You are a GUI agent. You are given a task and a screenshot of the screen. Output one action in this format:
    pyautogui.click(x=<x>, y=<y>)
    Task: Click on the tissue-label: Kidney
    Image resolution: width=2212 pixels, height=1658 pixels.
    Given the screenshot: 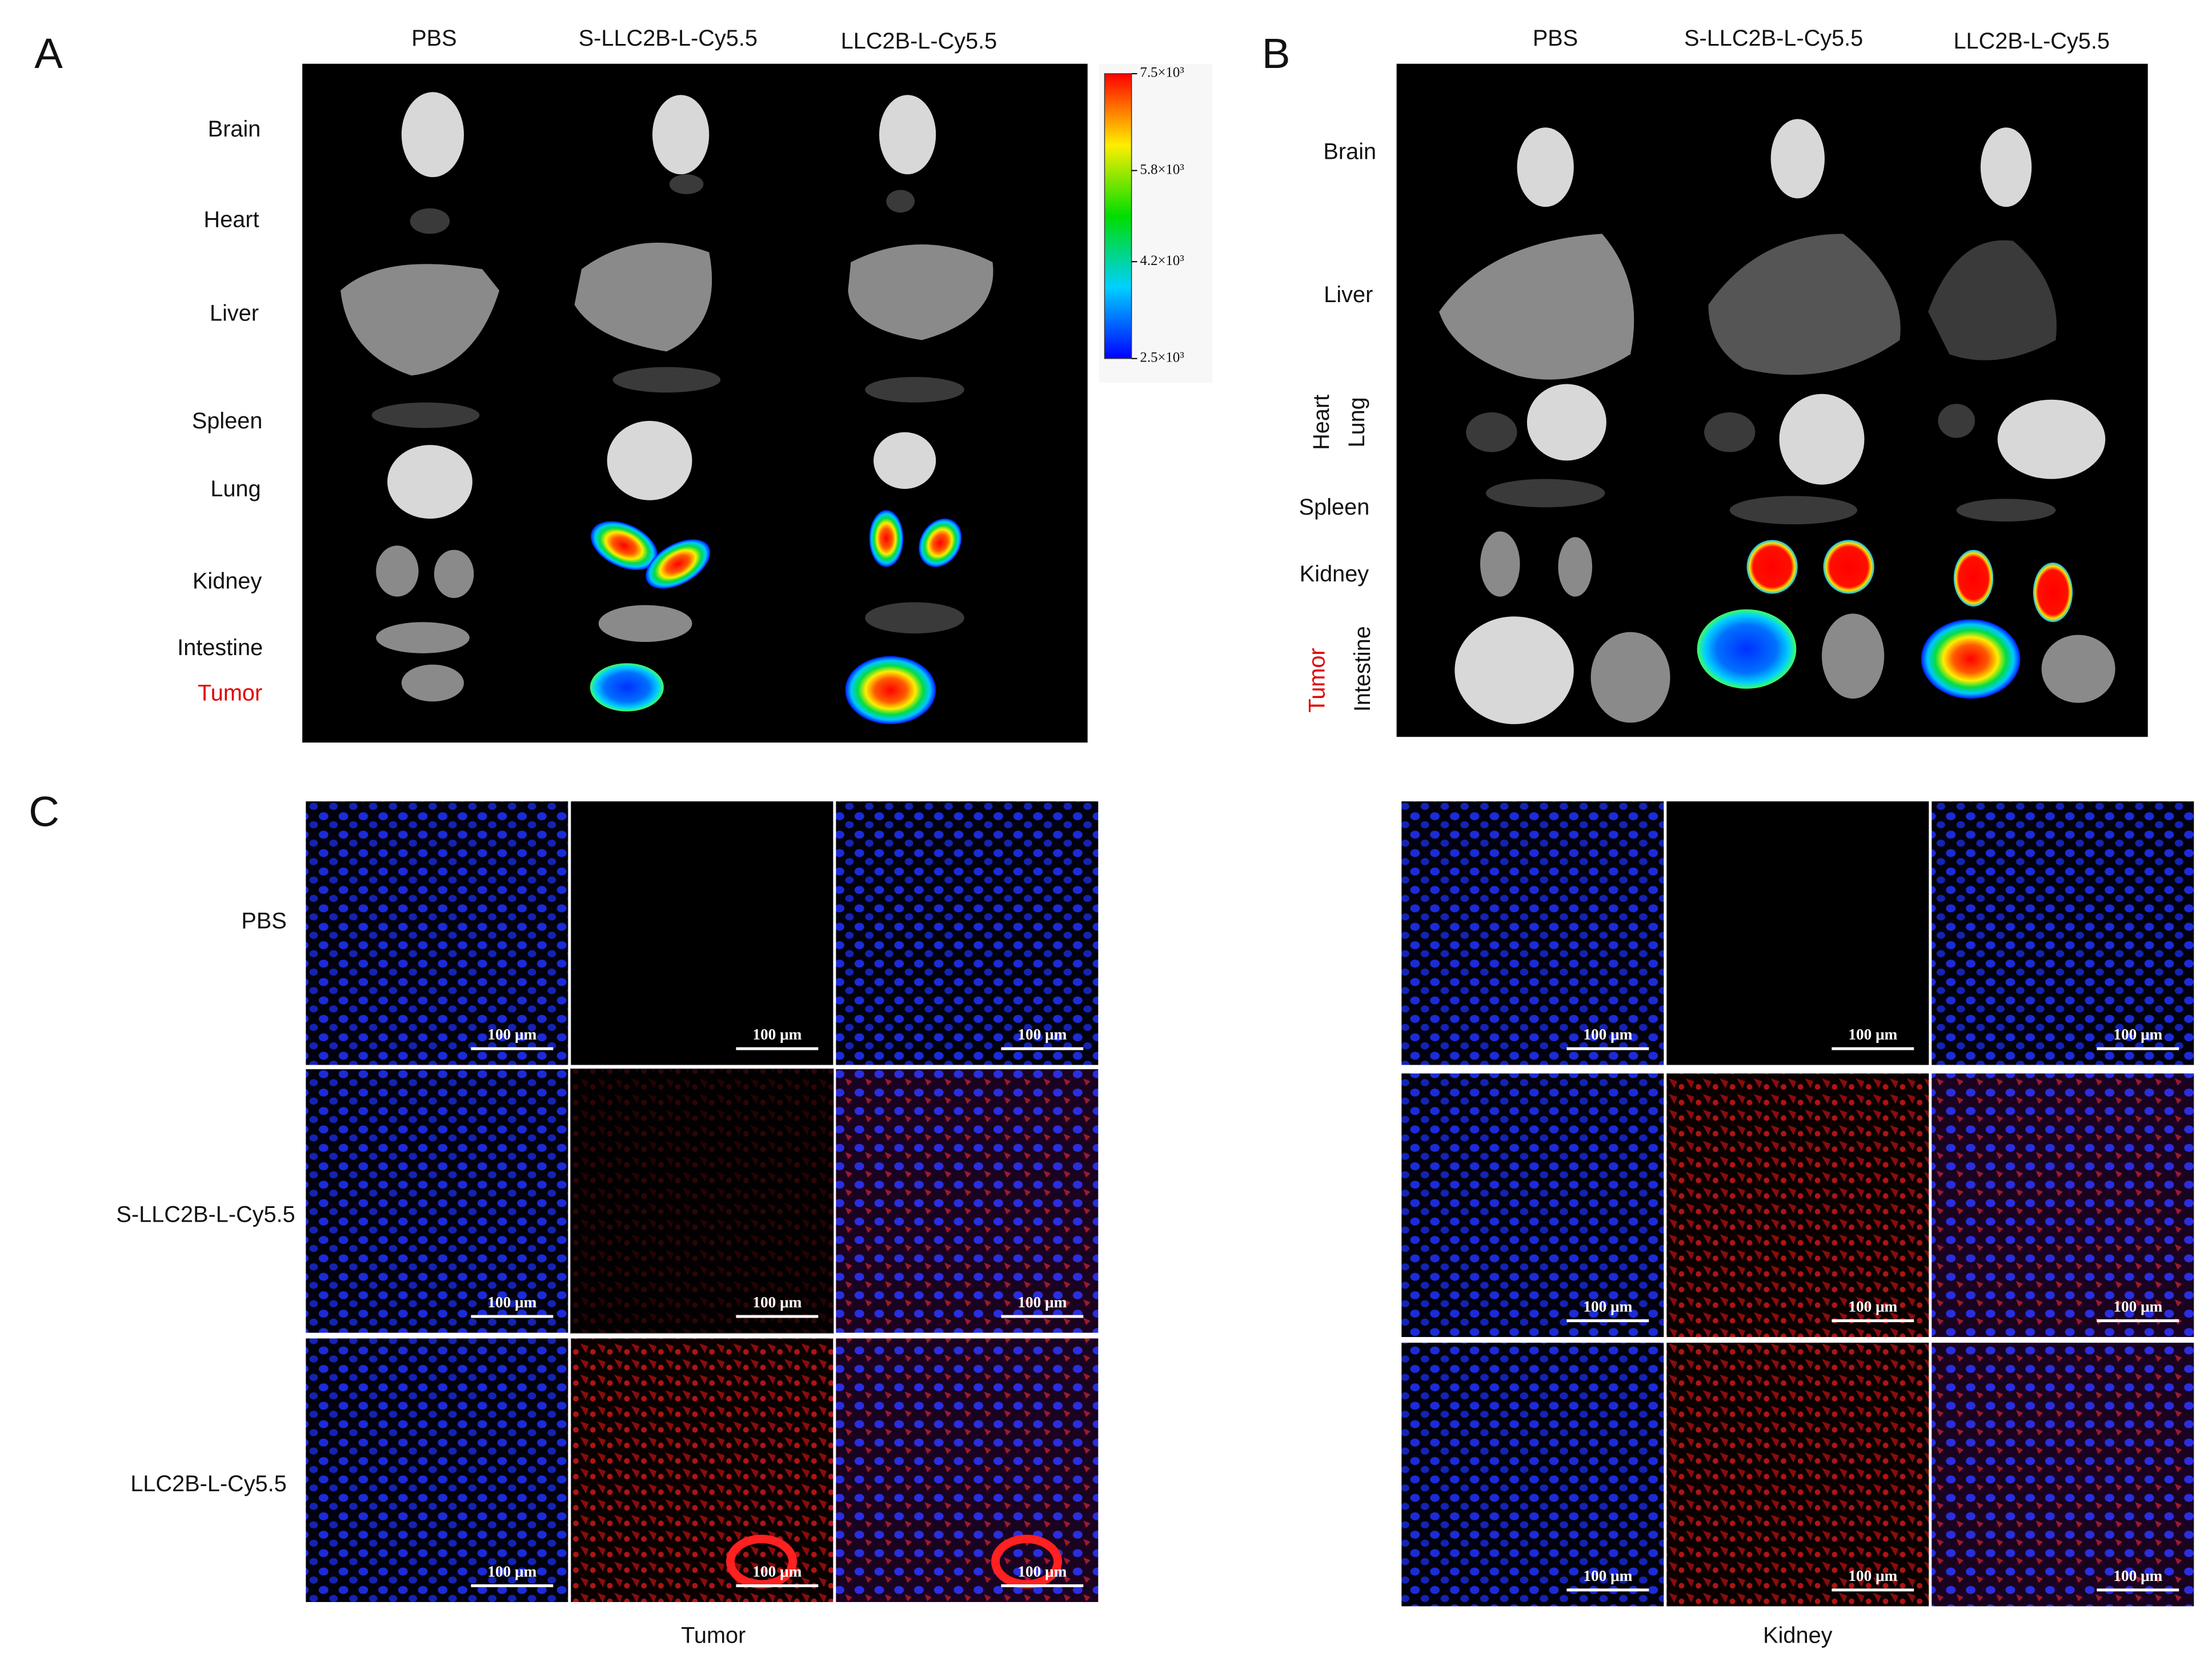 What is the action you would take?
    pyautogui.click(x=1798, y=1635)
    